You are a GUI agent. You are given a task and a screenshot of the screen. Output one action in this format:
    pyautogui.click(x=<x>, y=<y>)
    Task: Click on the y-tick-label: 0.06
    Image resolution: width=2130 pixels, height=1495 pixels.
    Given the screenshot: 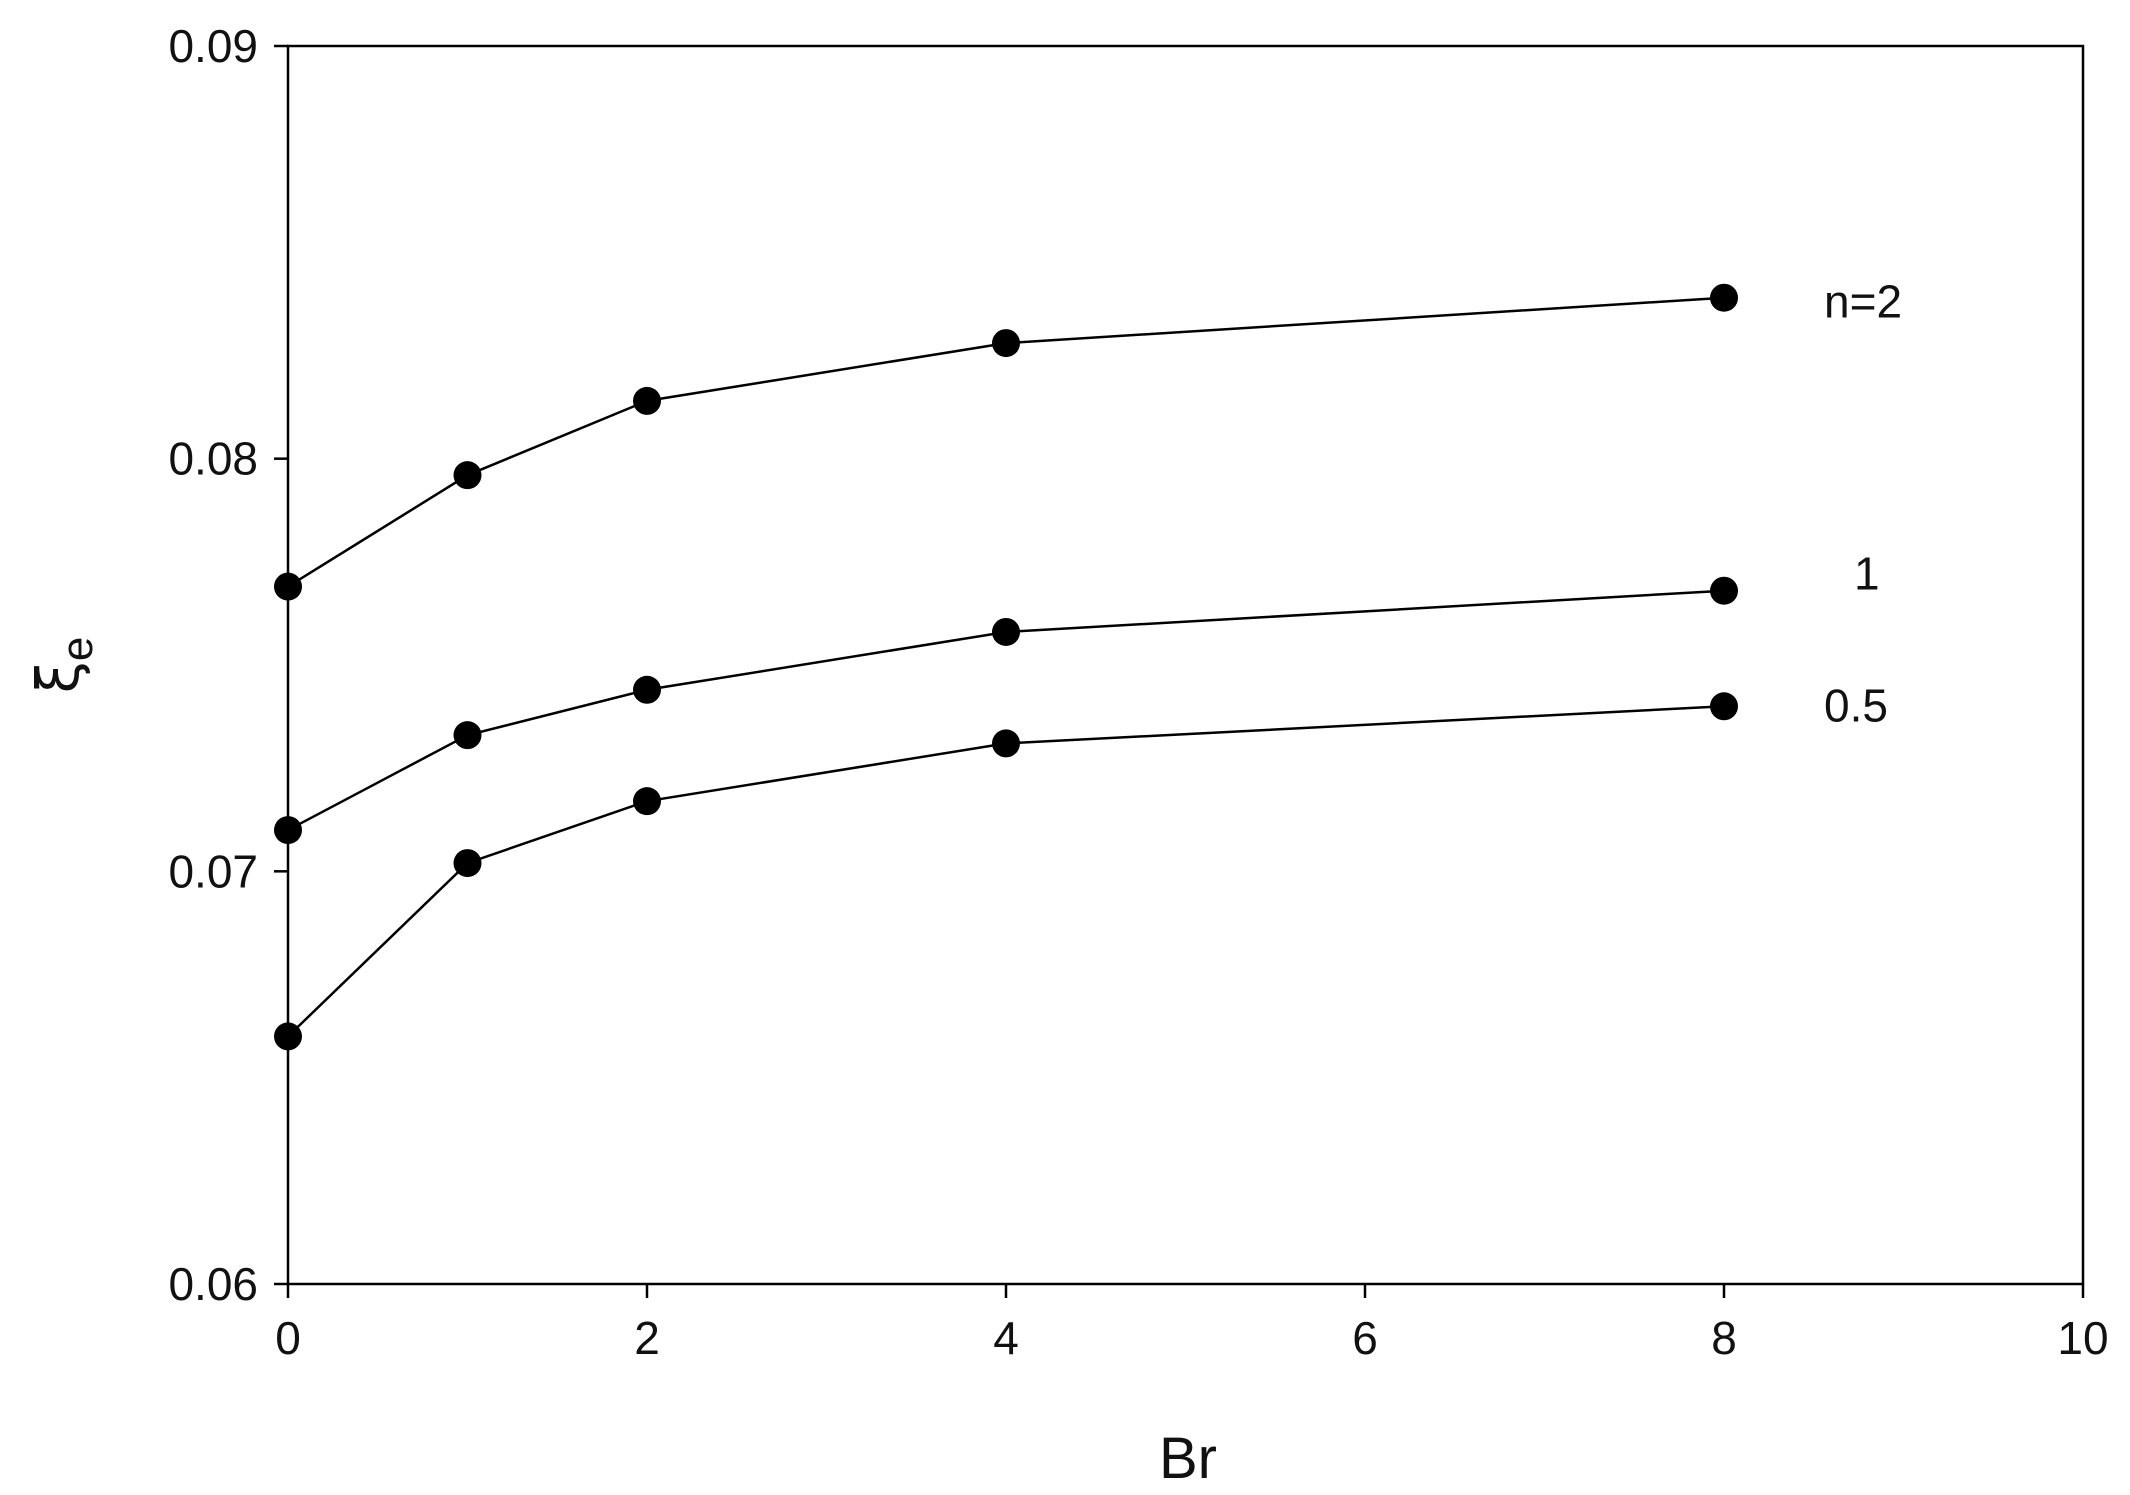 What is the action you would take?
    pyautogui.click(x=213, y=1284)
    